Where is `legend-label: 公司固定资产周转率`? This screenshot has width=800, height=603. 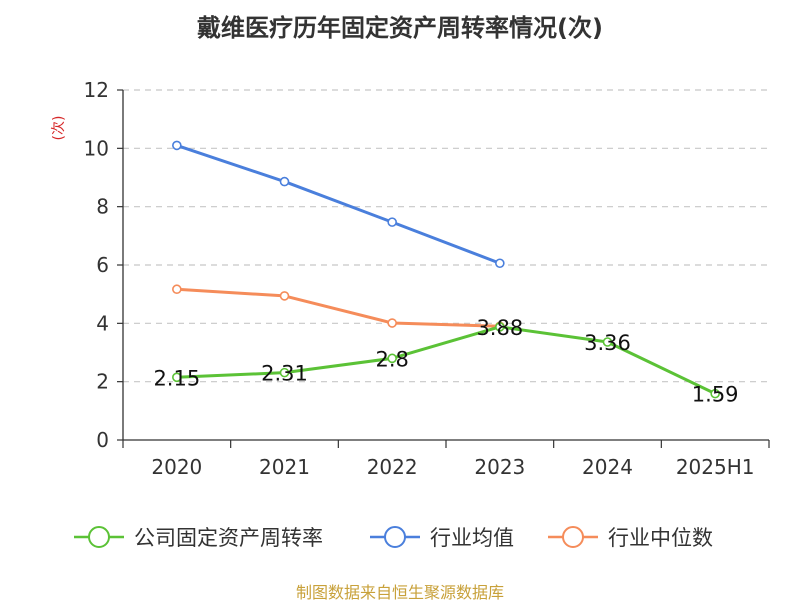
legend-label: 公司固定资产周转率 is located at coordinates (228, 538).